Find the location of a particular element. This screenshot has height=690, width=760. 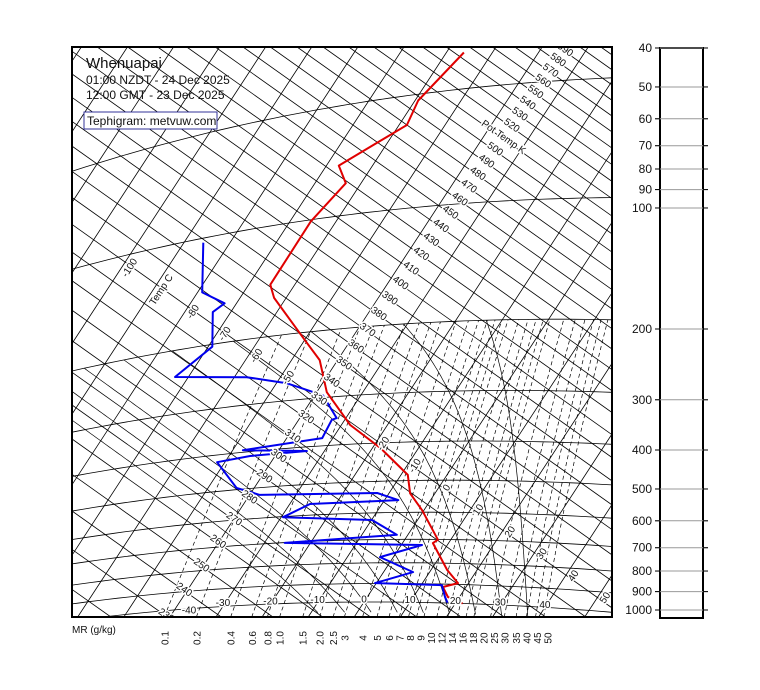

mr-tick-label: 0.6 is located at coordinates (253, 638).